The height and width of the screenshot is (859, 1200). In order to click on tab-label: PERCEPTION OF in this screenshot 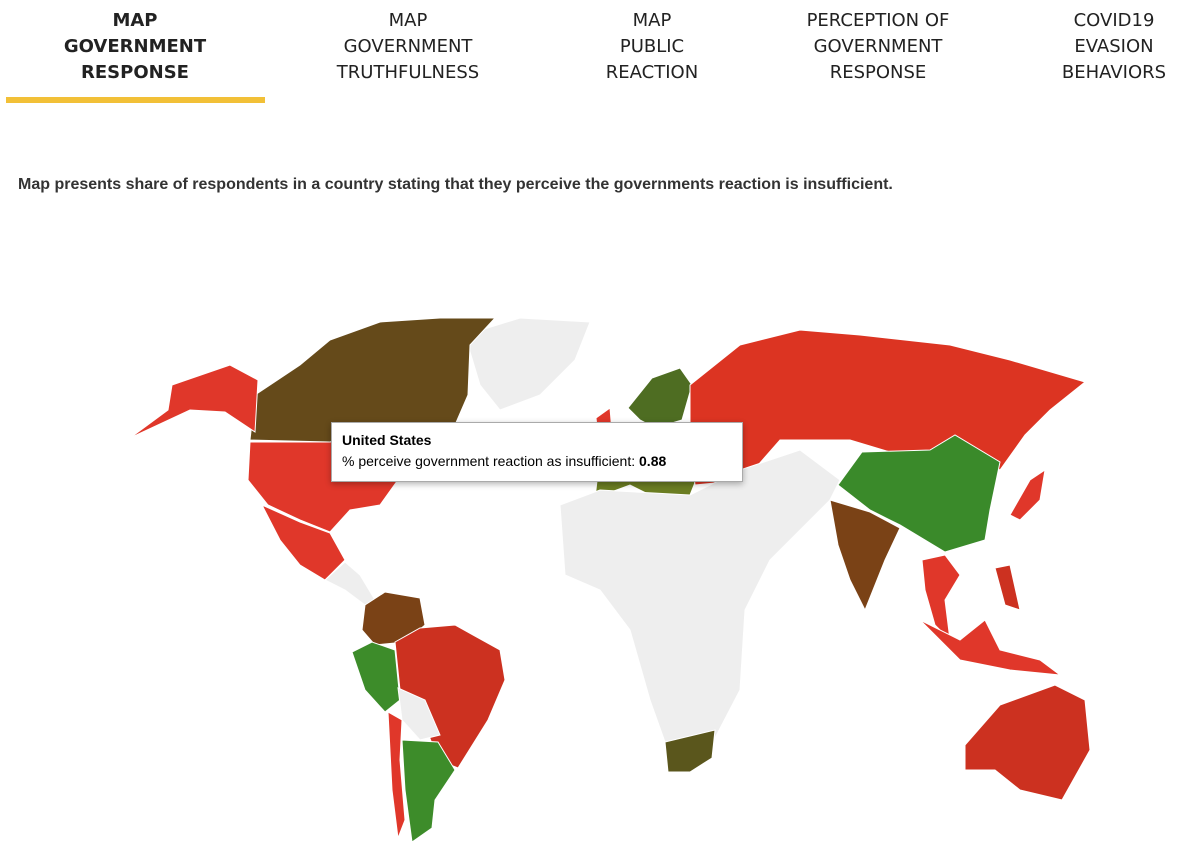, I will do `click(878, 20)`.